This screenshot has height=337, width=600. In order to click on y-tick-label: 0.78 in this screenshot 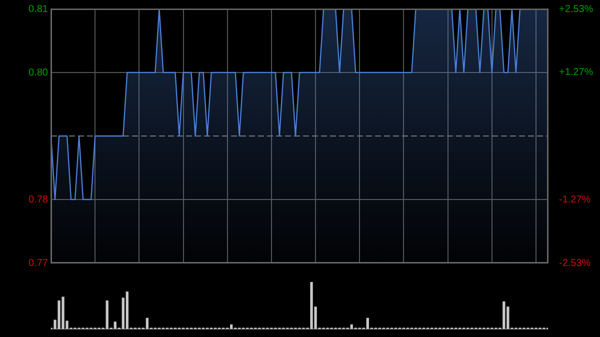, I will do `click(38, 200)`.